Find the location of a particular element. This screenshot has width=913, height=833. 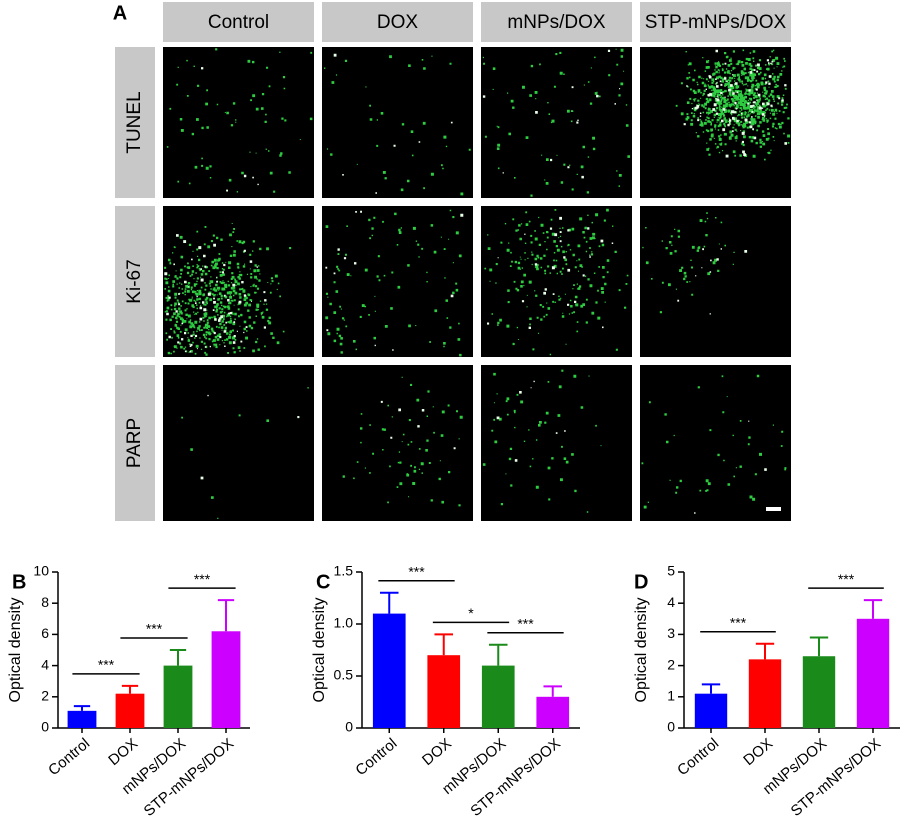

column-header: mNPs/DOX is located at coordinates (556, 22).